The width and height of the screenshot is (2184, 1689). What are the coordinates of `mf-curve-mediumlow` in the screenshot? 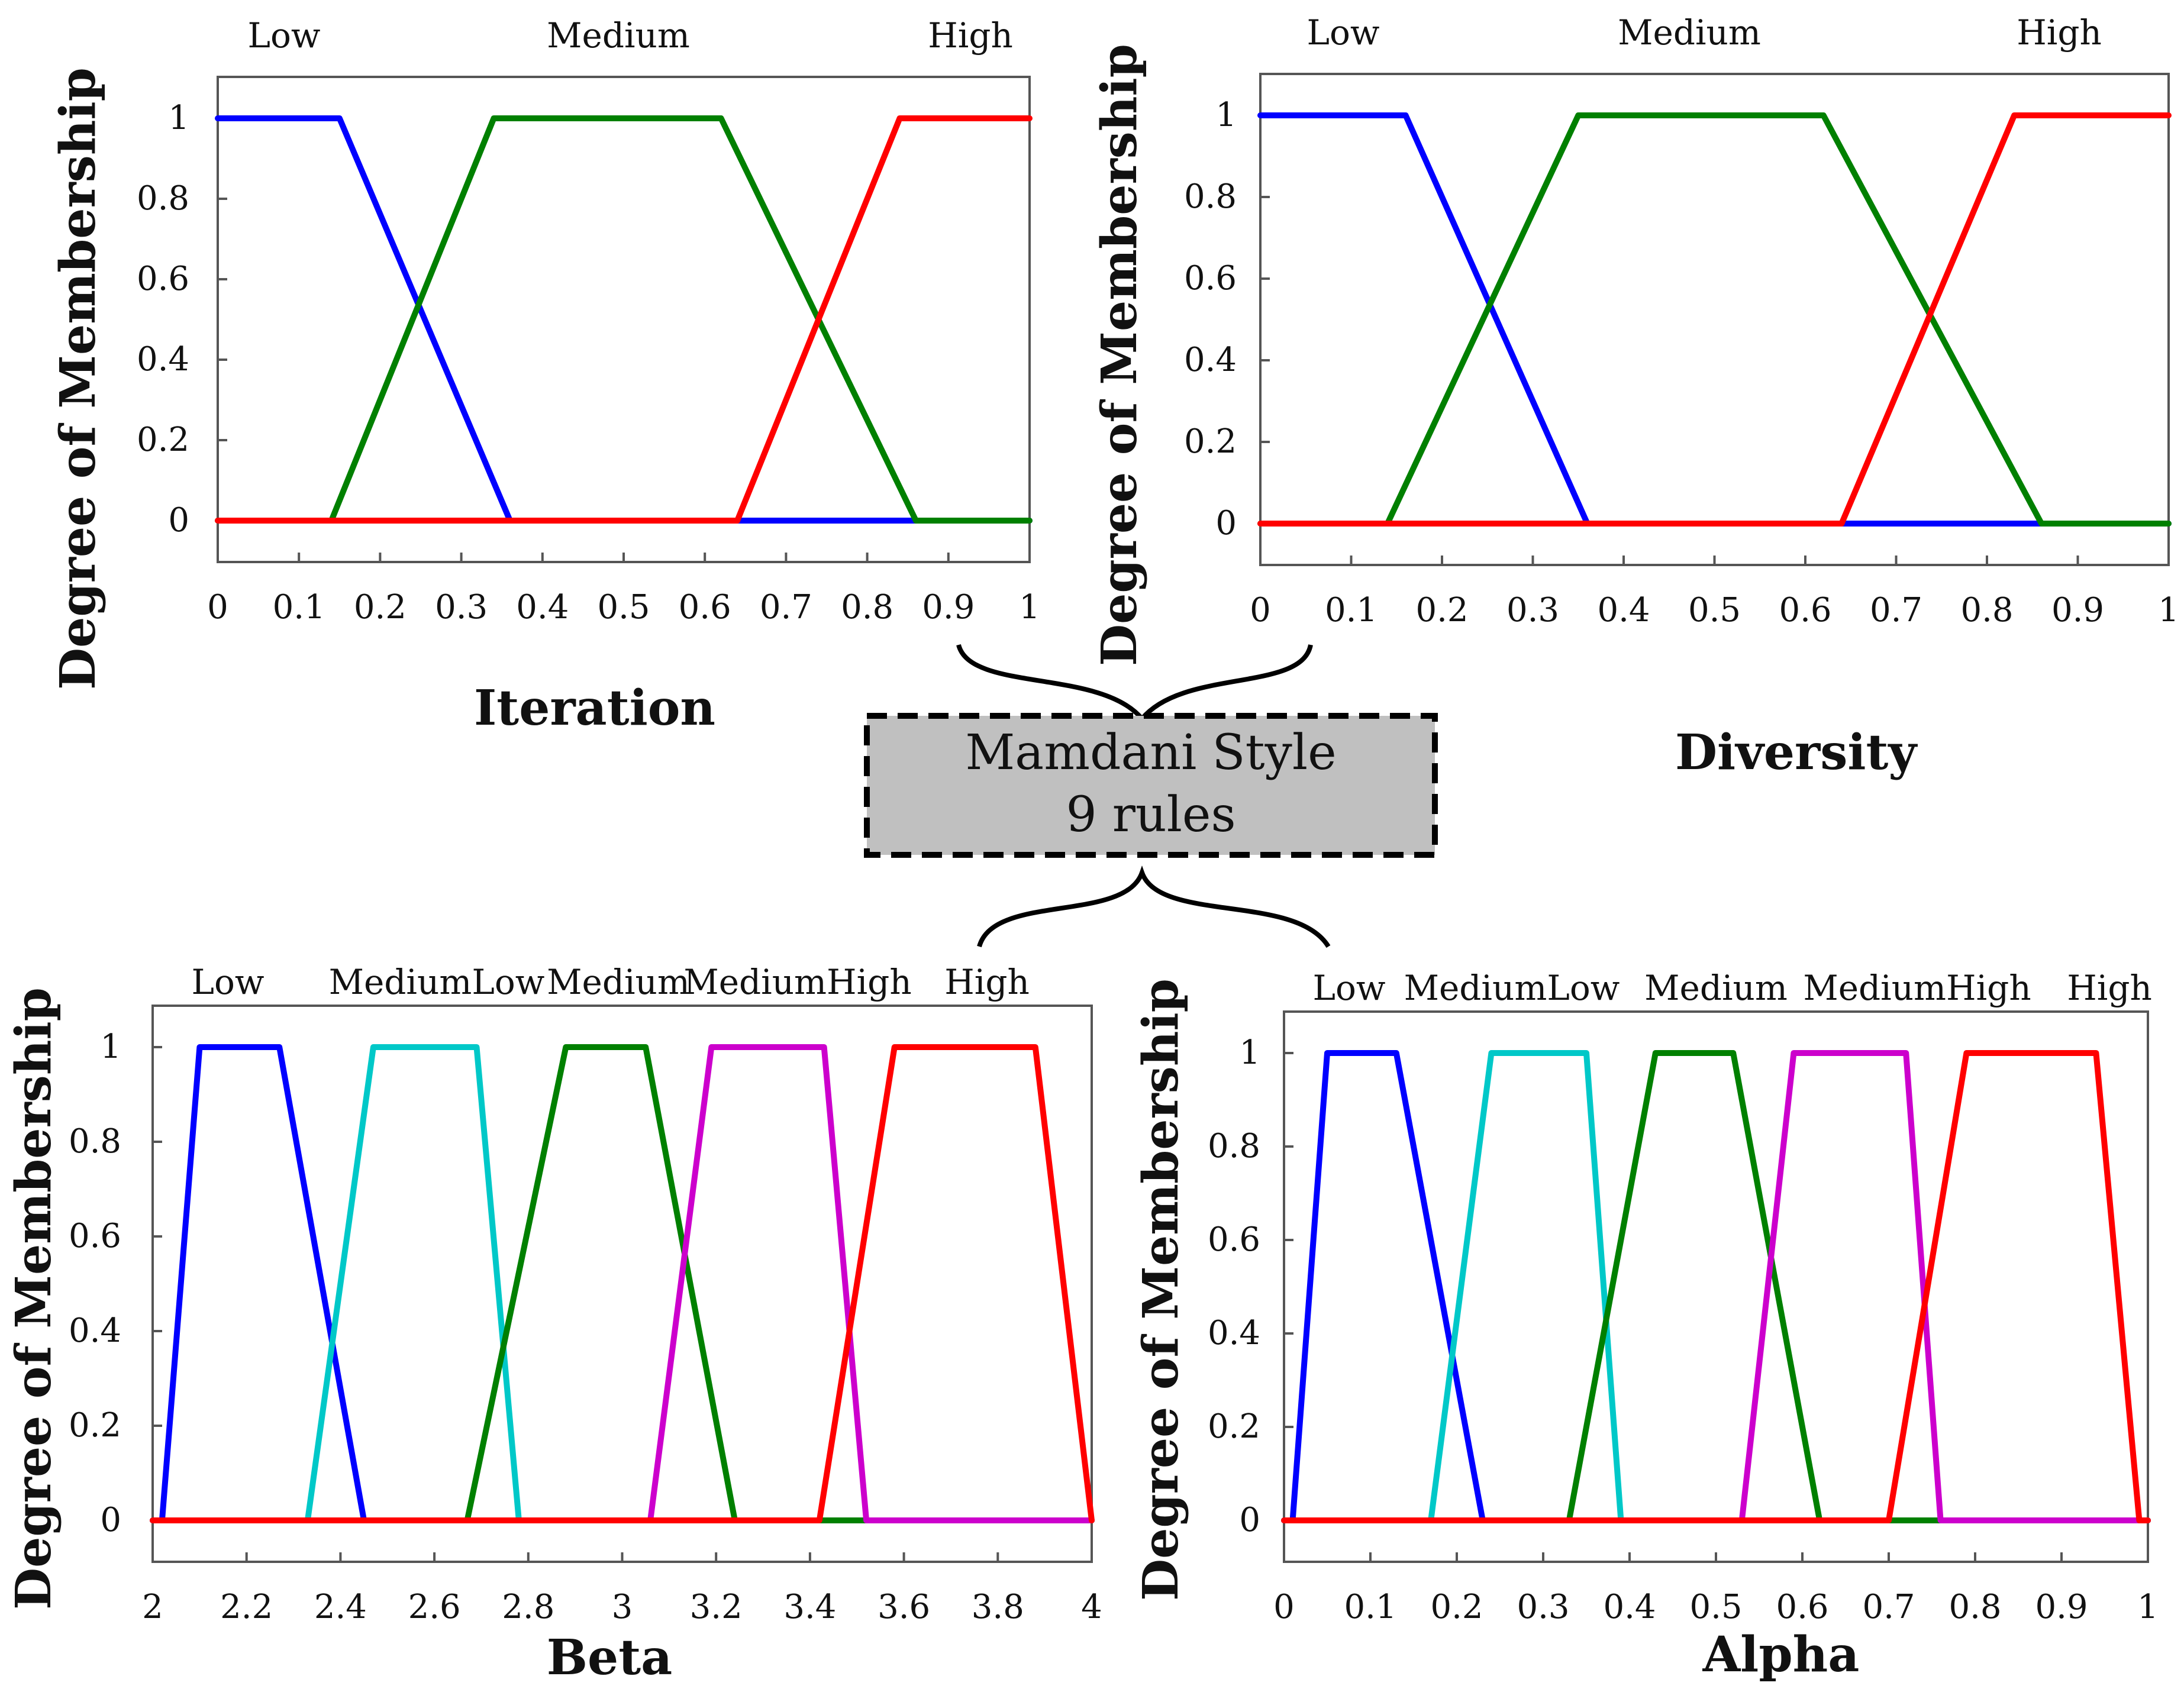 It's located at (1716, 1286).